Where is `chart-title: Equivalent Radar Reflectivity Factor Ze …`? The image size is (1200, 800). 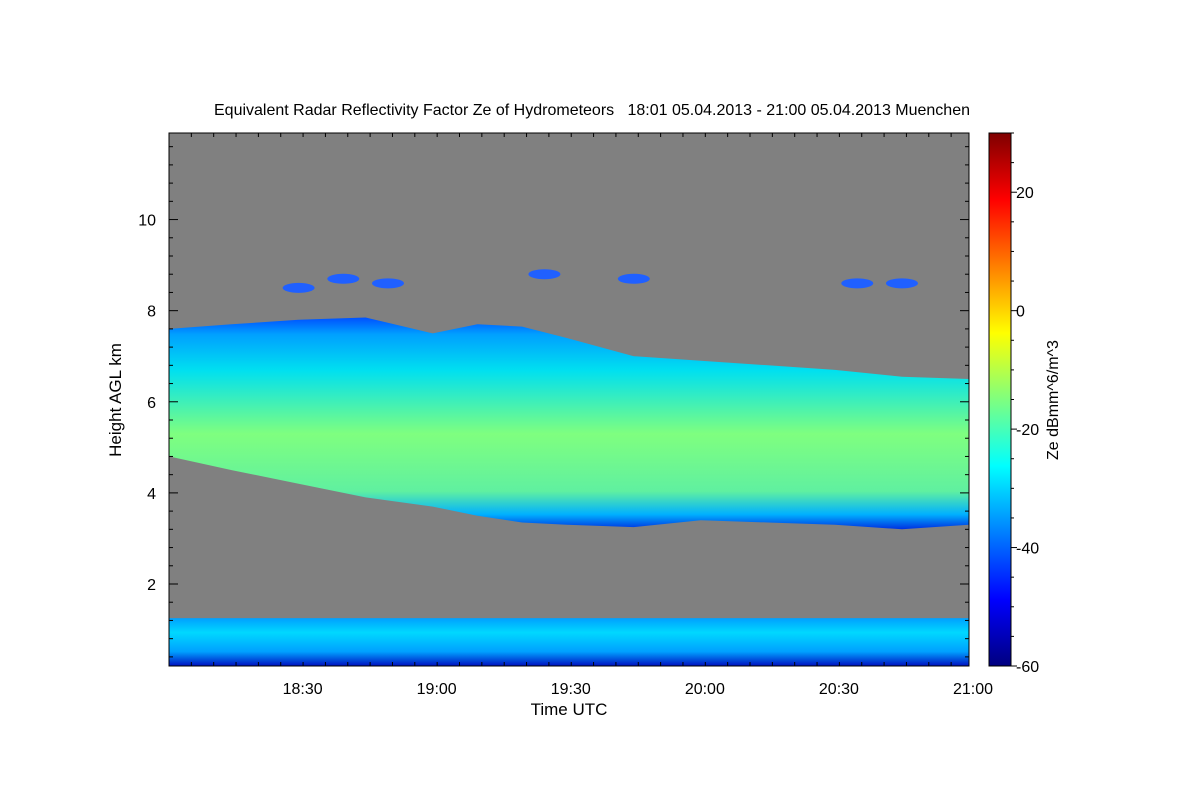 chart-title: Equivalent Radar Reflectivity Factor Ze … is located at coordinates (592, 110).